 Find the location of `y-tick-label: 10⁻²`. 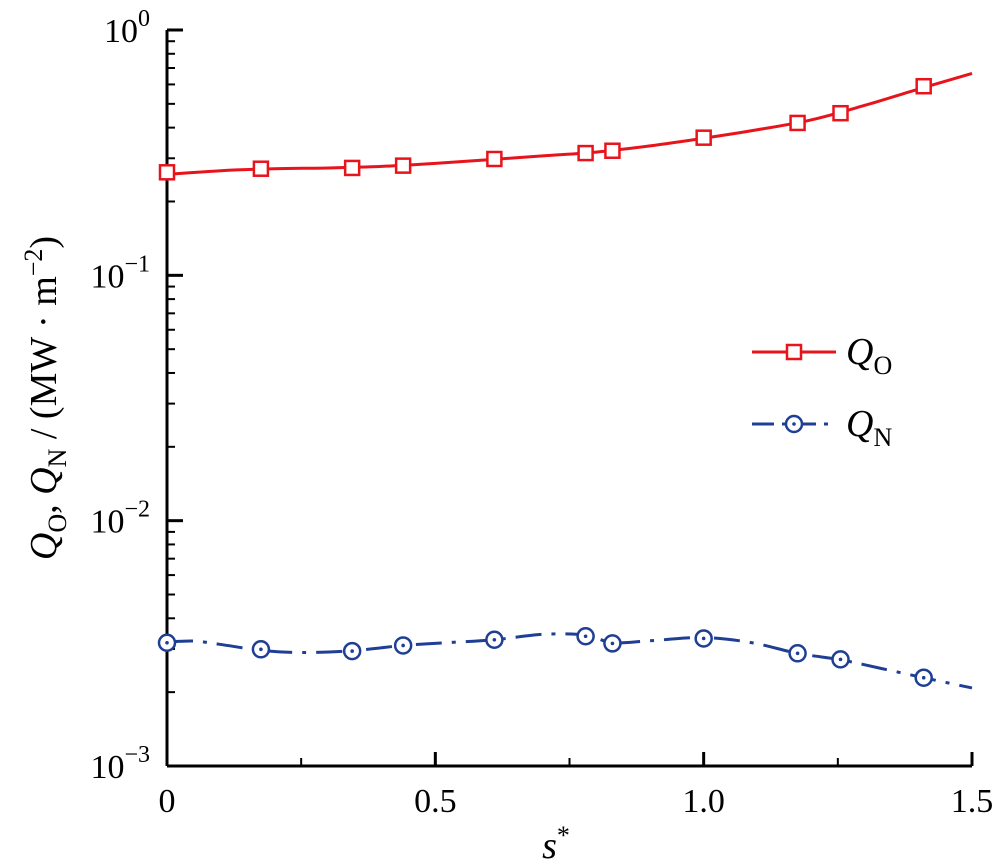

y-tick-label: 10⁻² is located at coordinates (120, 519).